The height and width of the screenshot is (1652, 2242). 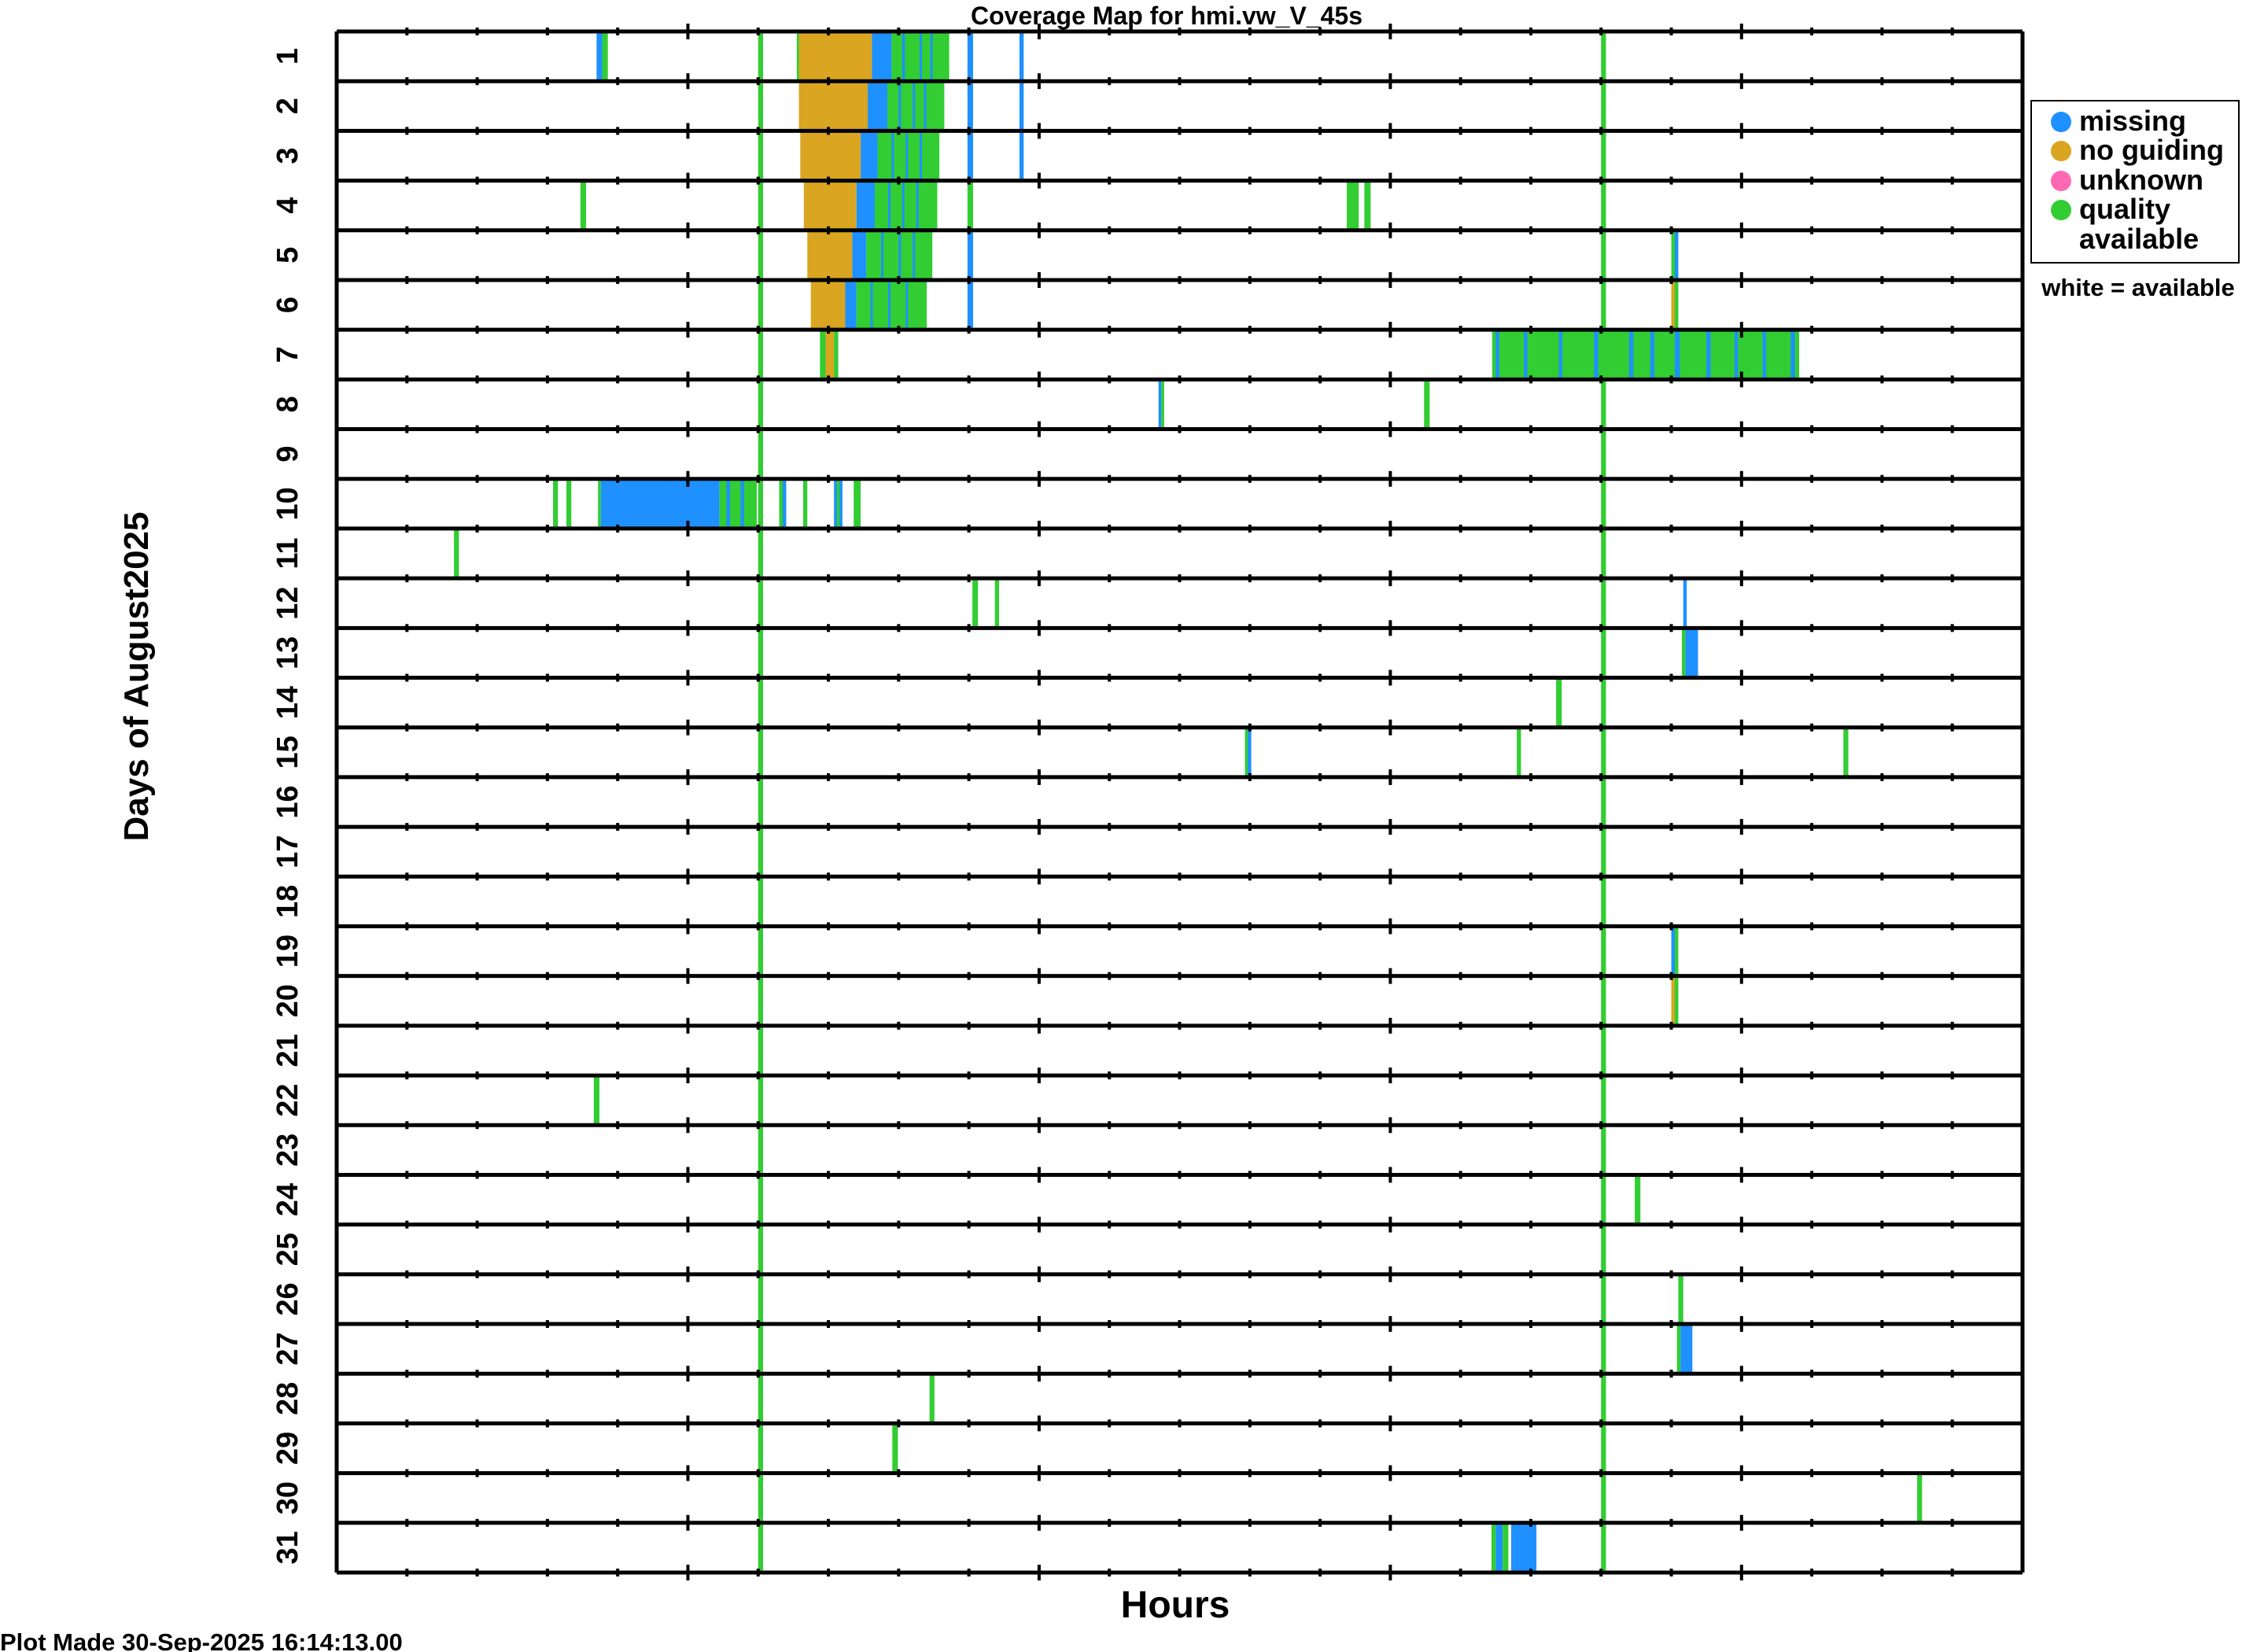 I want to click on day-label: 29, so click(x=287, y=1448).